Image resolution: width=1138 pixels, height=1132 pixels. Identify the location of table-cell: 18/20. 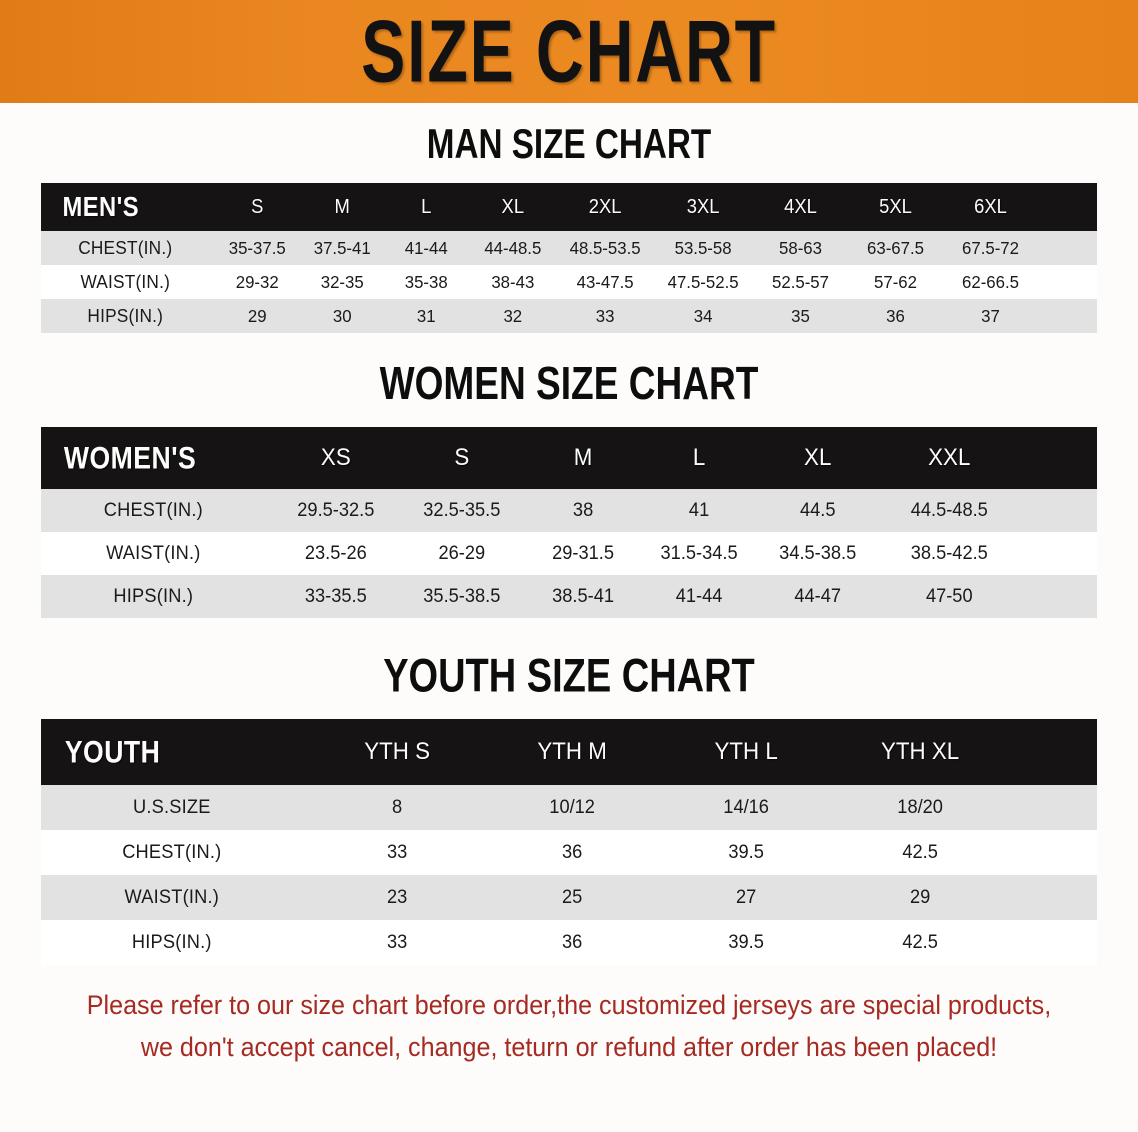
(920, 807).